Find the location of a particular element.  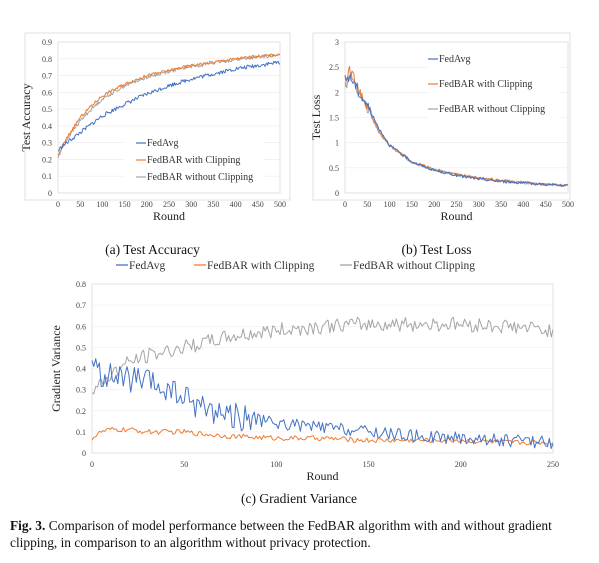

y-axis-label: Test Loss is located at coordinates (316, 117).